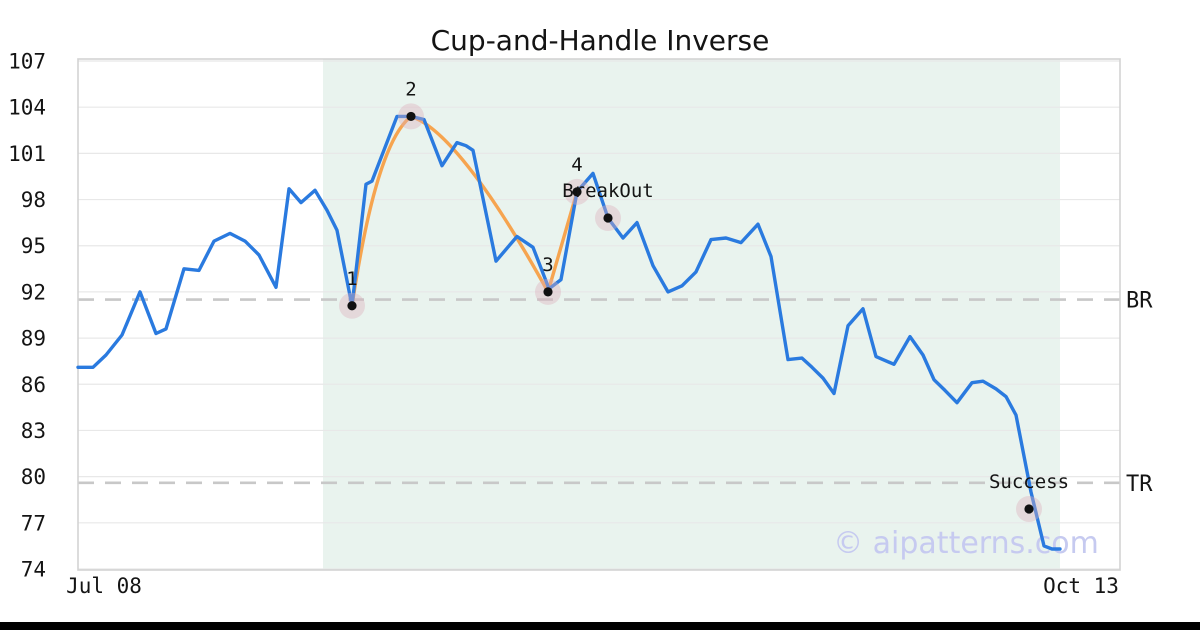  Describe the element at coordinates (33, 477) in the screenshot. I see `y-tick-label: 80` at that location.